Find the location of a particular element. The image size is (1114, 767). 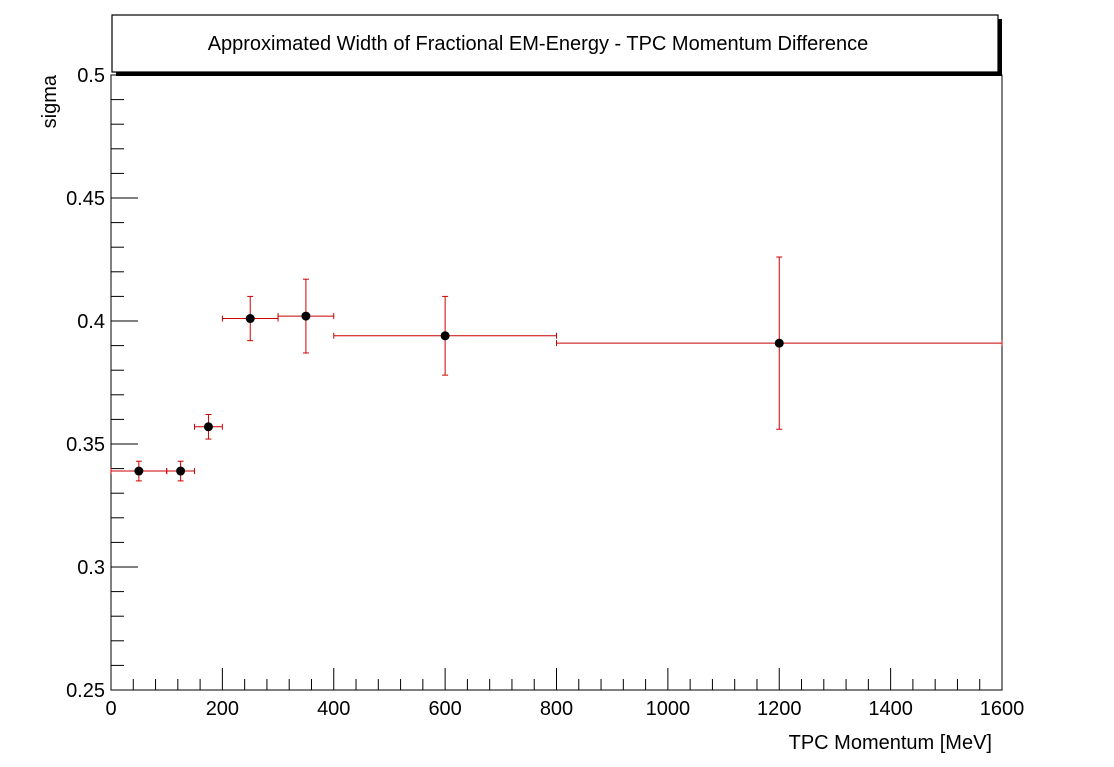

x-tick-label: 400 is located at coordinates (333, 709).